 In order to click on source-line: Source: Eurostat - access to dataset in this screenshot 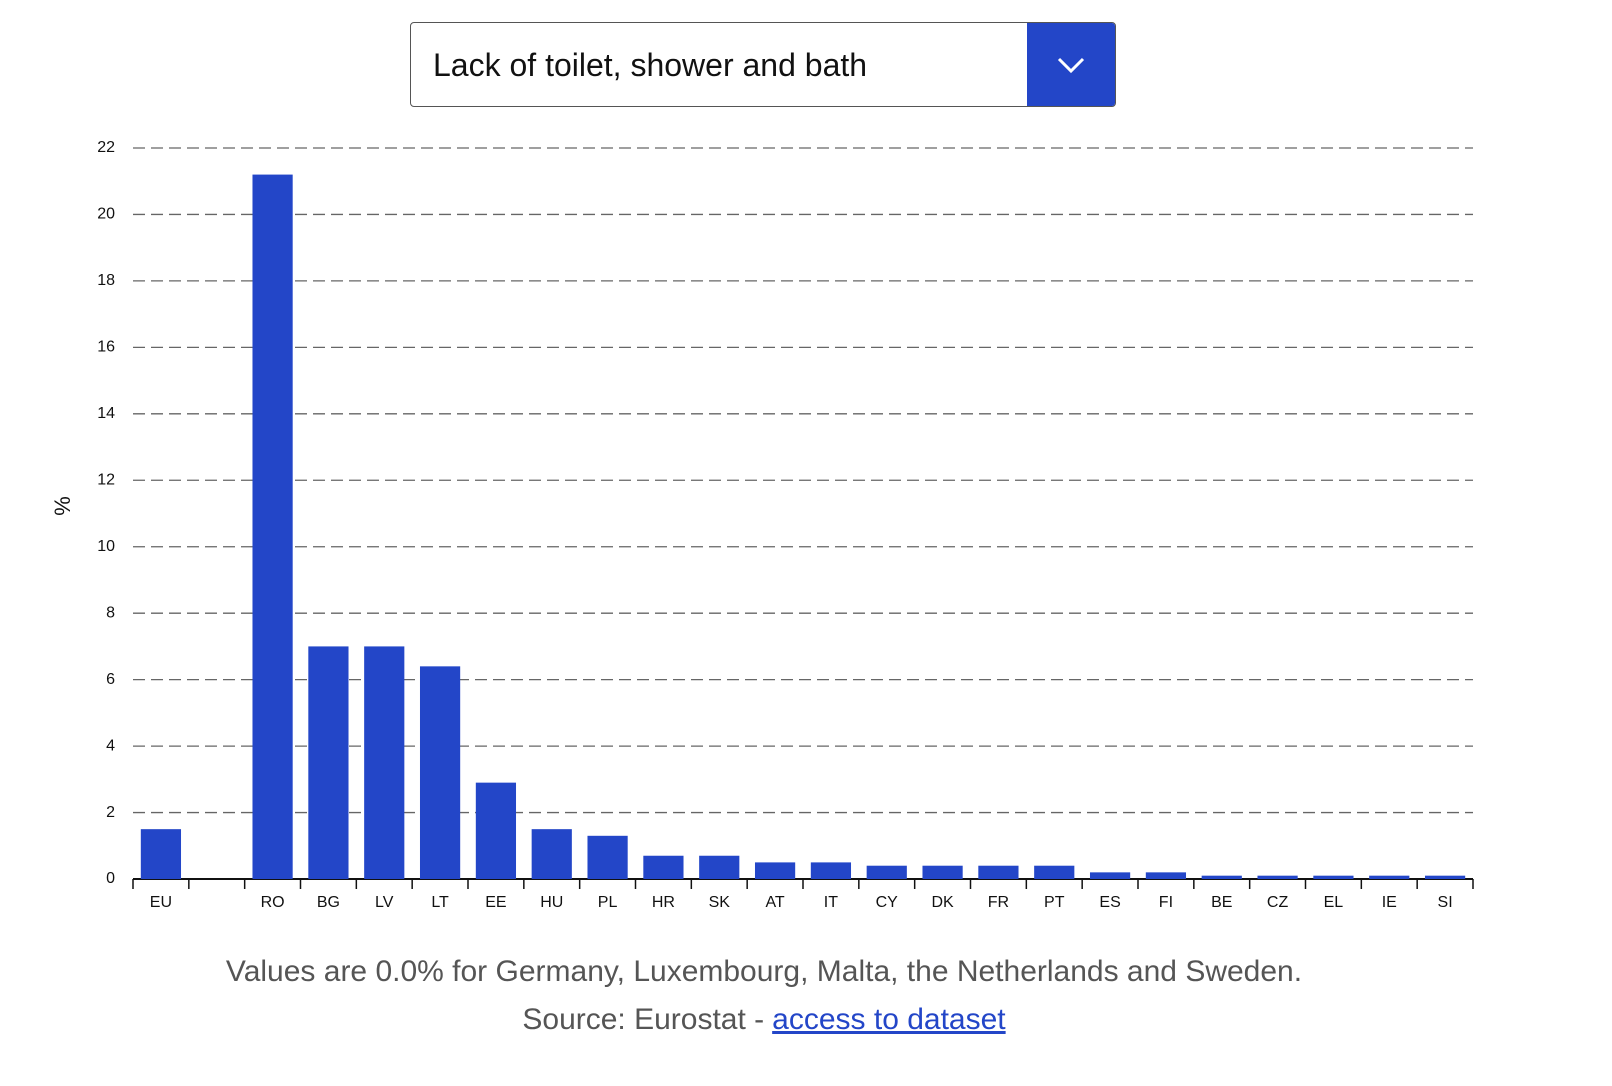, I will do `click(764, 1020)`.